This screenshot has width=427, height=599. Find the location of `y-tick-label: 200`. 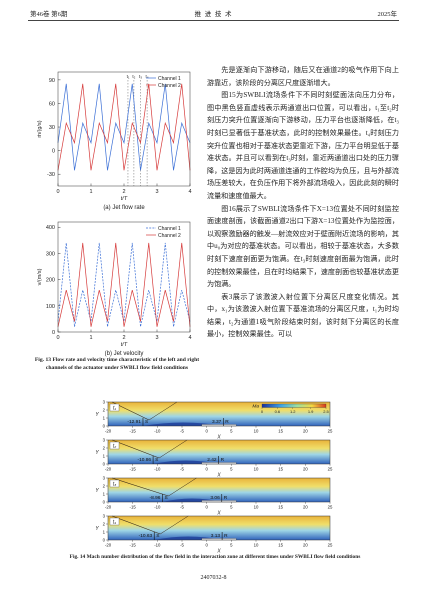

y-tick-label: 200 is located at coordinates (50, 281).